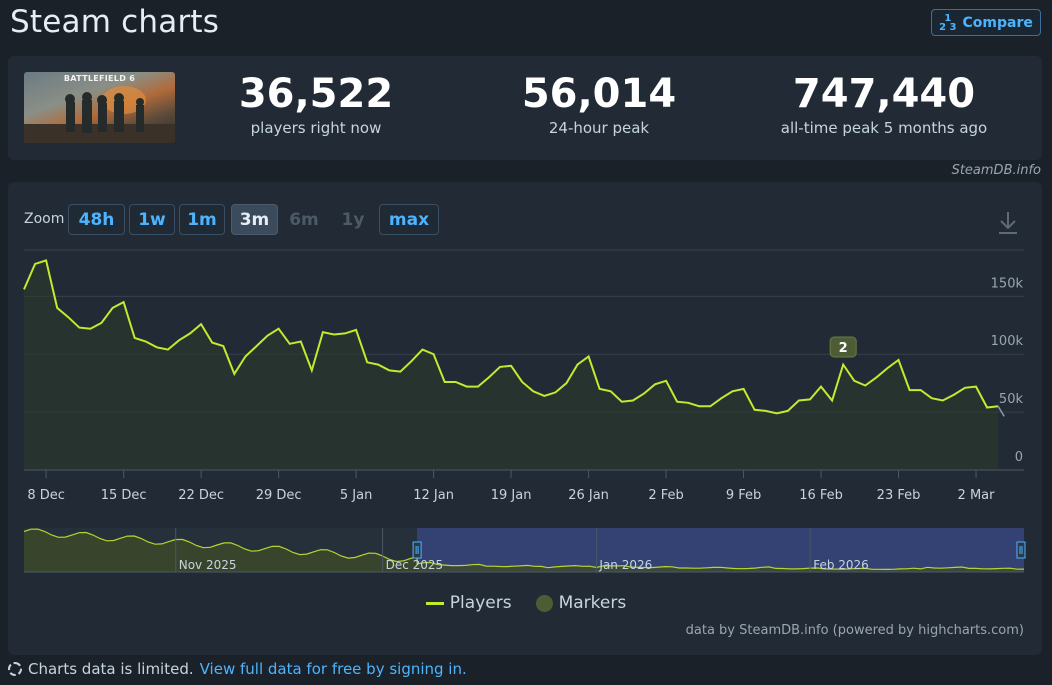 This screenshot has width=1052, height=685. I want to click on x-tick-label: 2 Mar, so click(977, 495).